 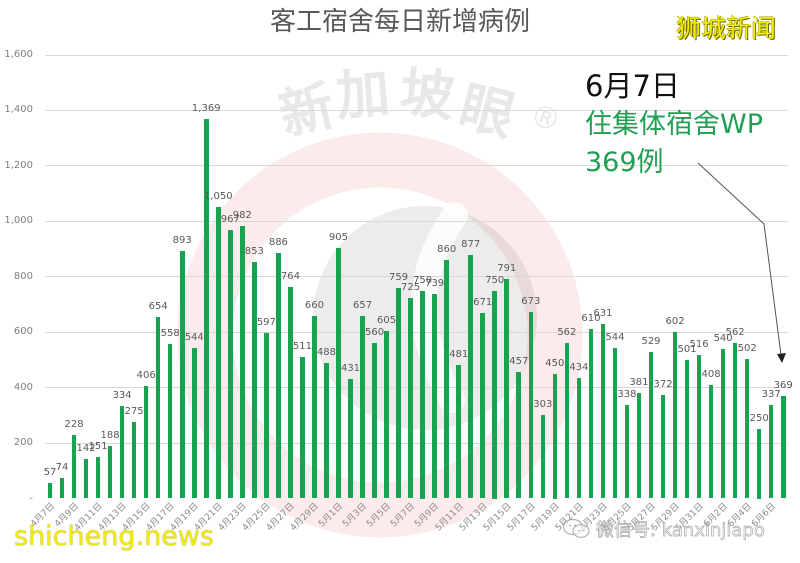 I want to click on bar-value-label: 529, so click(x=651, y=341).